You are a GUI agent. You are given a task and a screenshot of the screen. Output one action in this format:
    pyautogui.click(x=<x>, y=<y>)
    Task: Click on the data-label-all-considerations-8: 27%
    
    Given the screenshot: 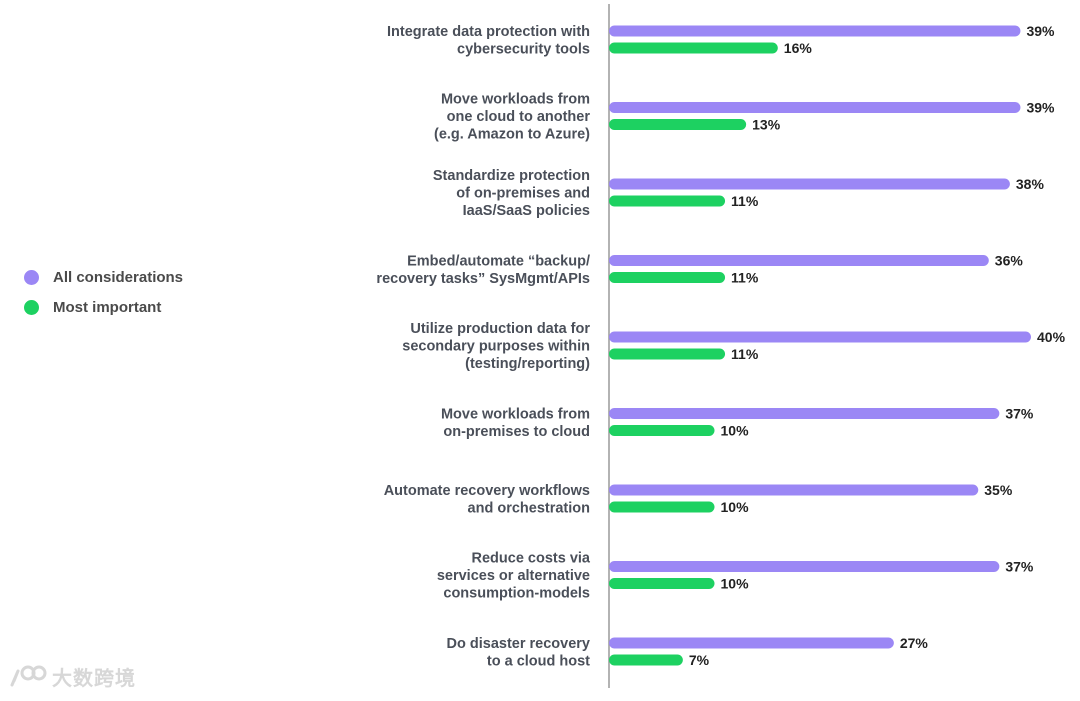 What is the action you would take?
    pyautogui.click(x=914, y=643)
    